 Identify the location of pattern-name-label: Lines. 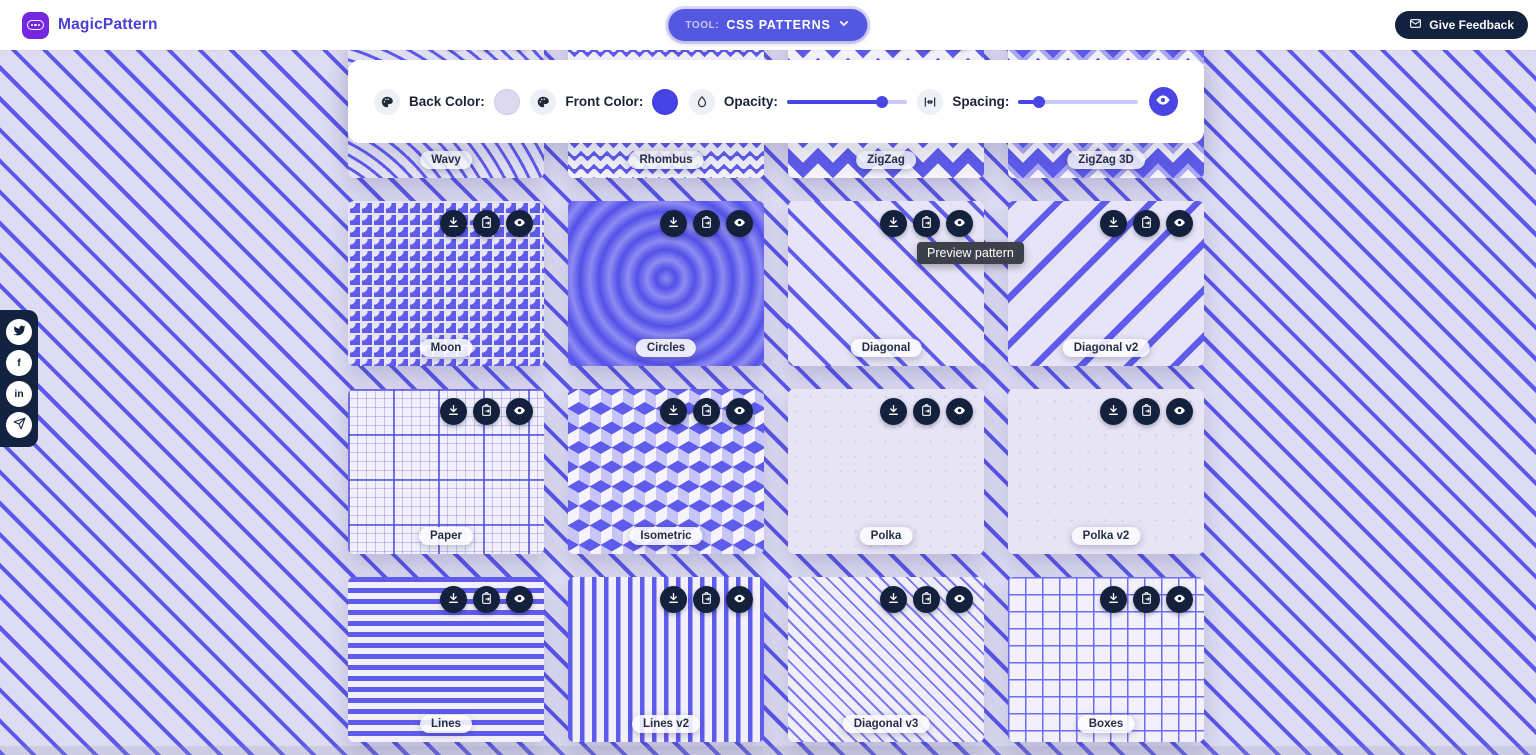
(446, 724).